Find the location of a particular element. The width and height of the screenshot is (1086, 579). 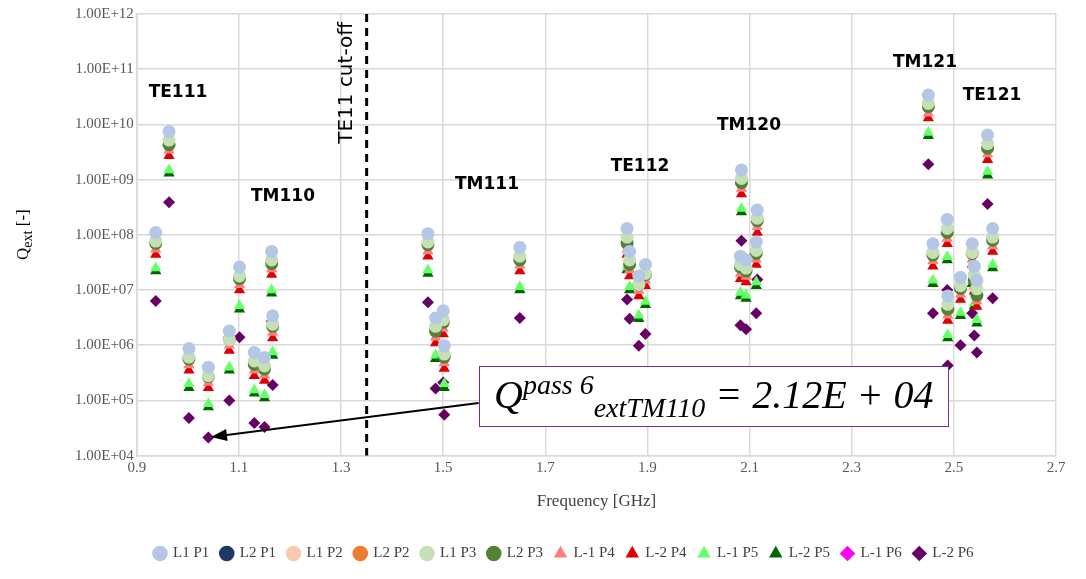

annotation: TM110 is located at coordinates (283, 195).